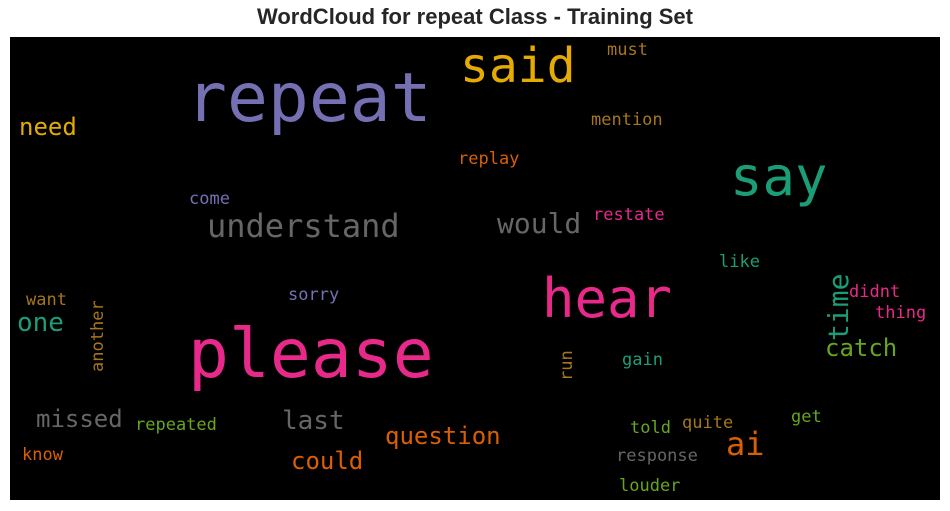 This screenshot has width=950, height=511. What do you see at coordinates (313, 421) in the screenshot?
I see `word-last: last` at bounding box center [313, 421].